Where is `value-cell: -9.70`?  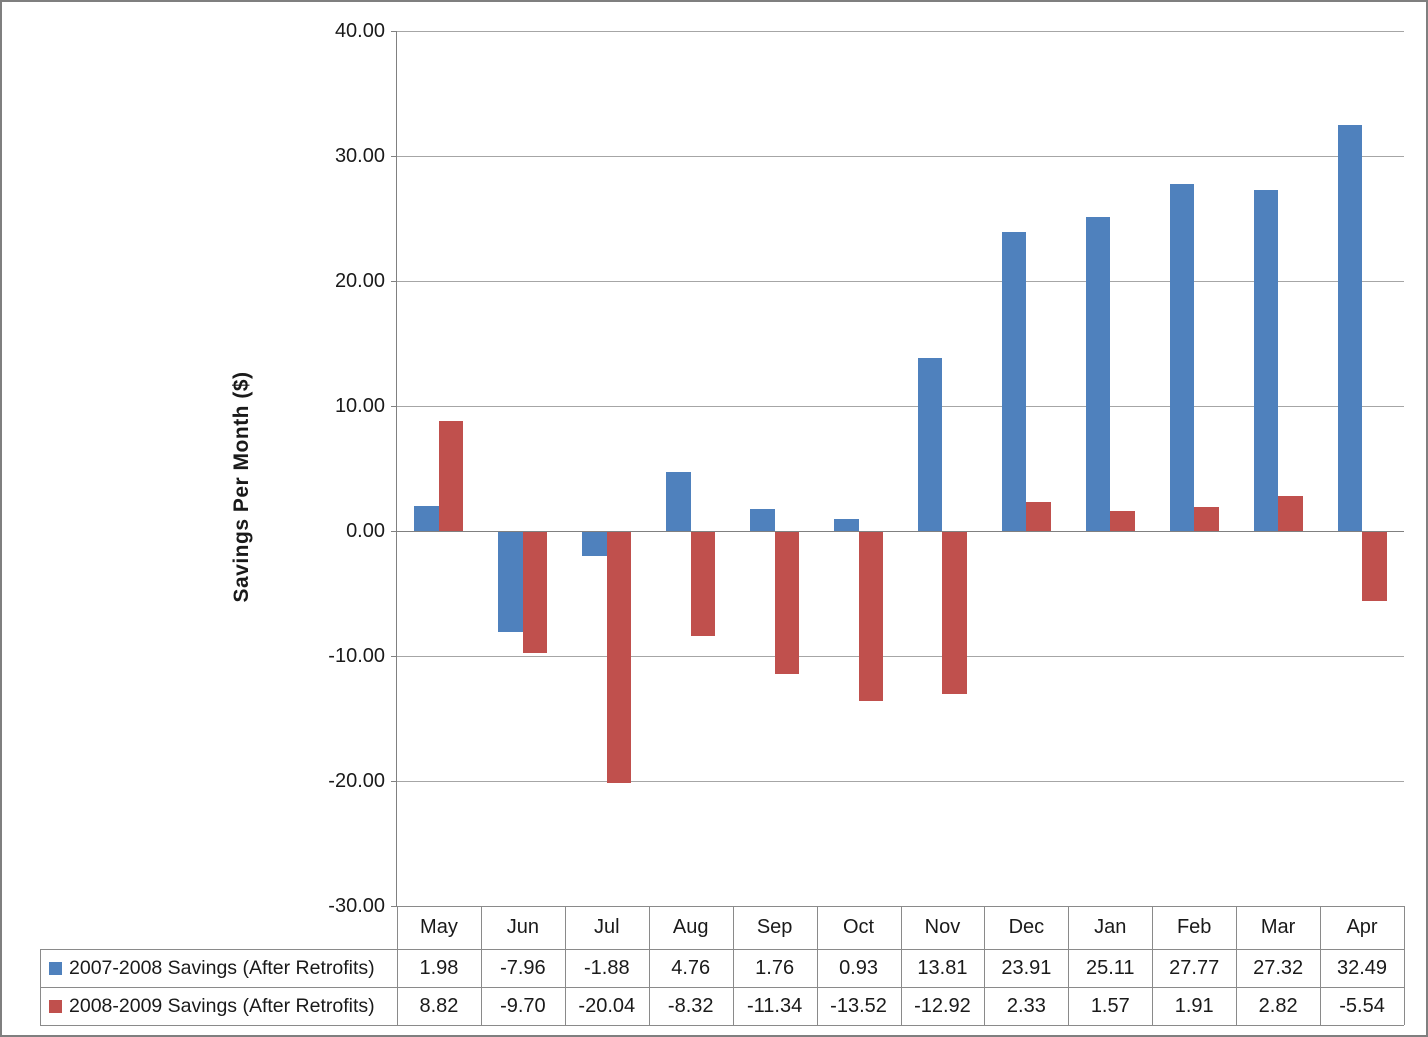 value-cell: -9.70 is located at coordinates (523, 1006).